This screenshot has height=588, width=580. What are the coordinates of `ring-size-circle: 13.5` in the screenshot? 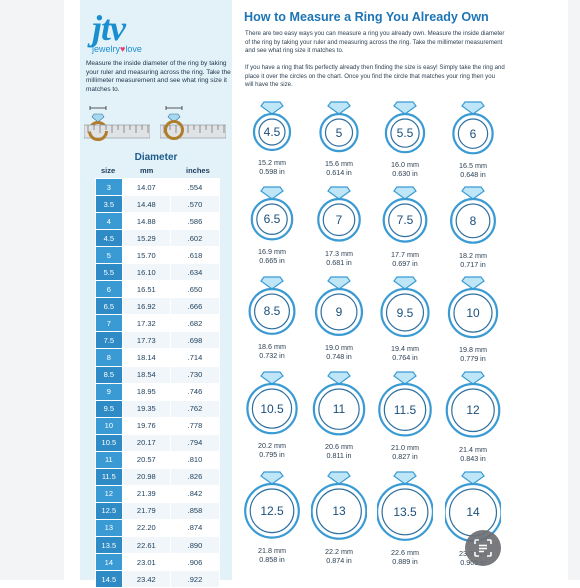 It's located at (405, 507).